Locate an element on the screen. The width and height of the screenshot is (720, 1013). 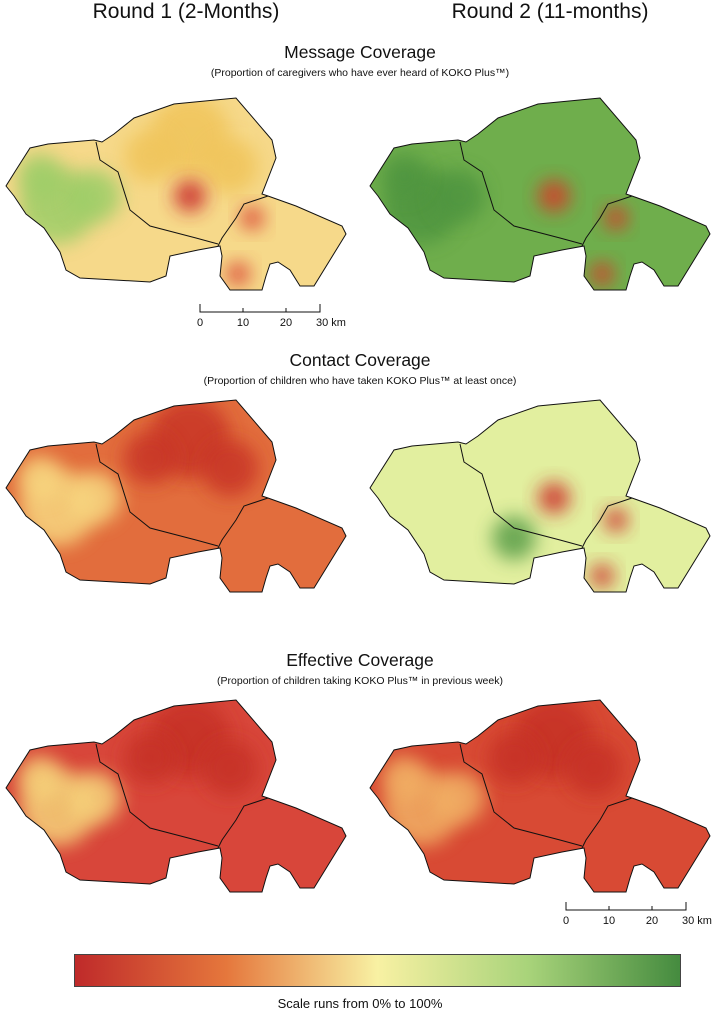
scalebar-bottom: 0 10 20 30 km is located at coordinates (637, 914).